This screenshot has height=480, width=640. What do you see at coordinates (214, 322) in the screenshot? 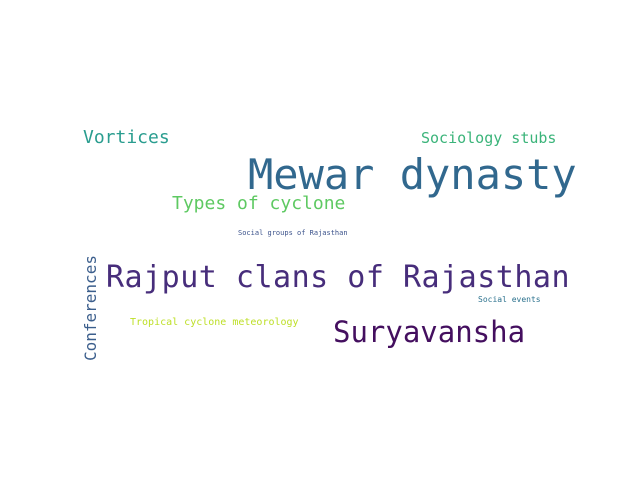
I see `word-tropical-cyclone-meteorology: Tropical cyclone meteorology` at bounding box center [214, 322].